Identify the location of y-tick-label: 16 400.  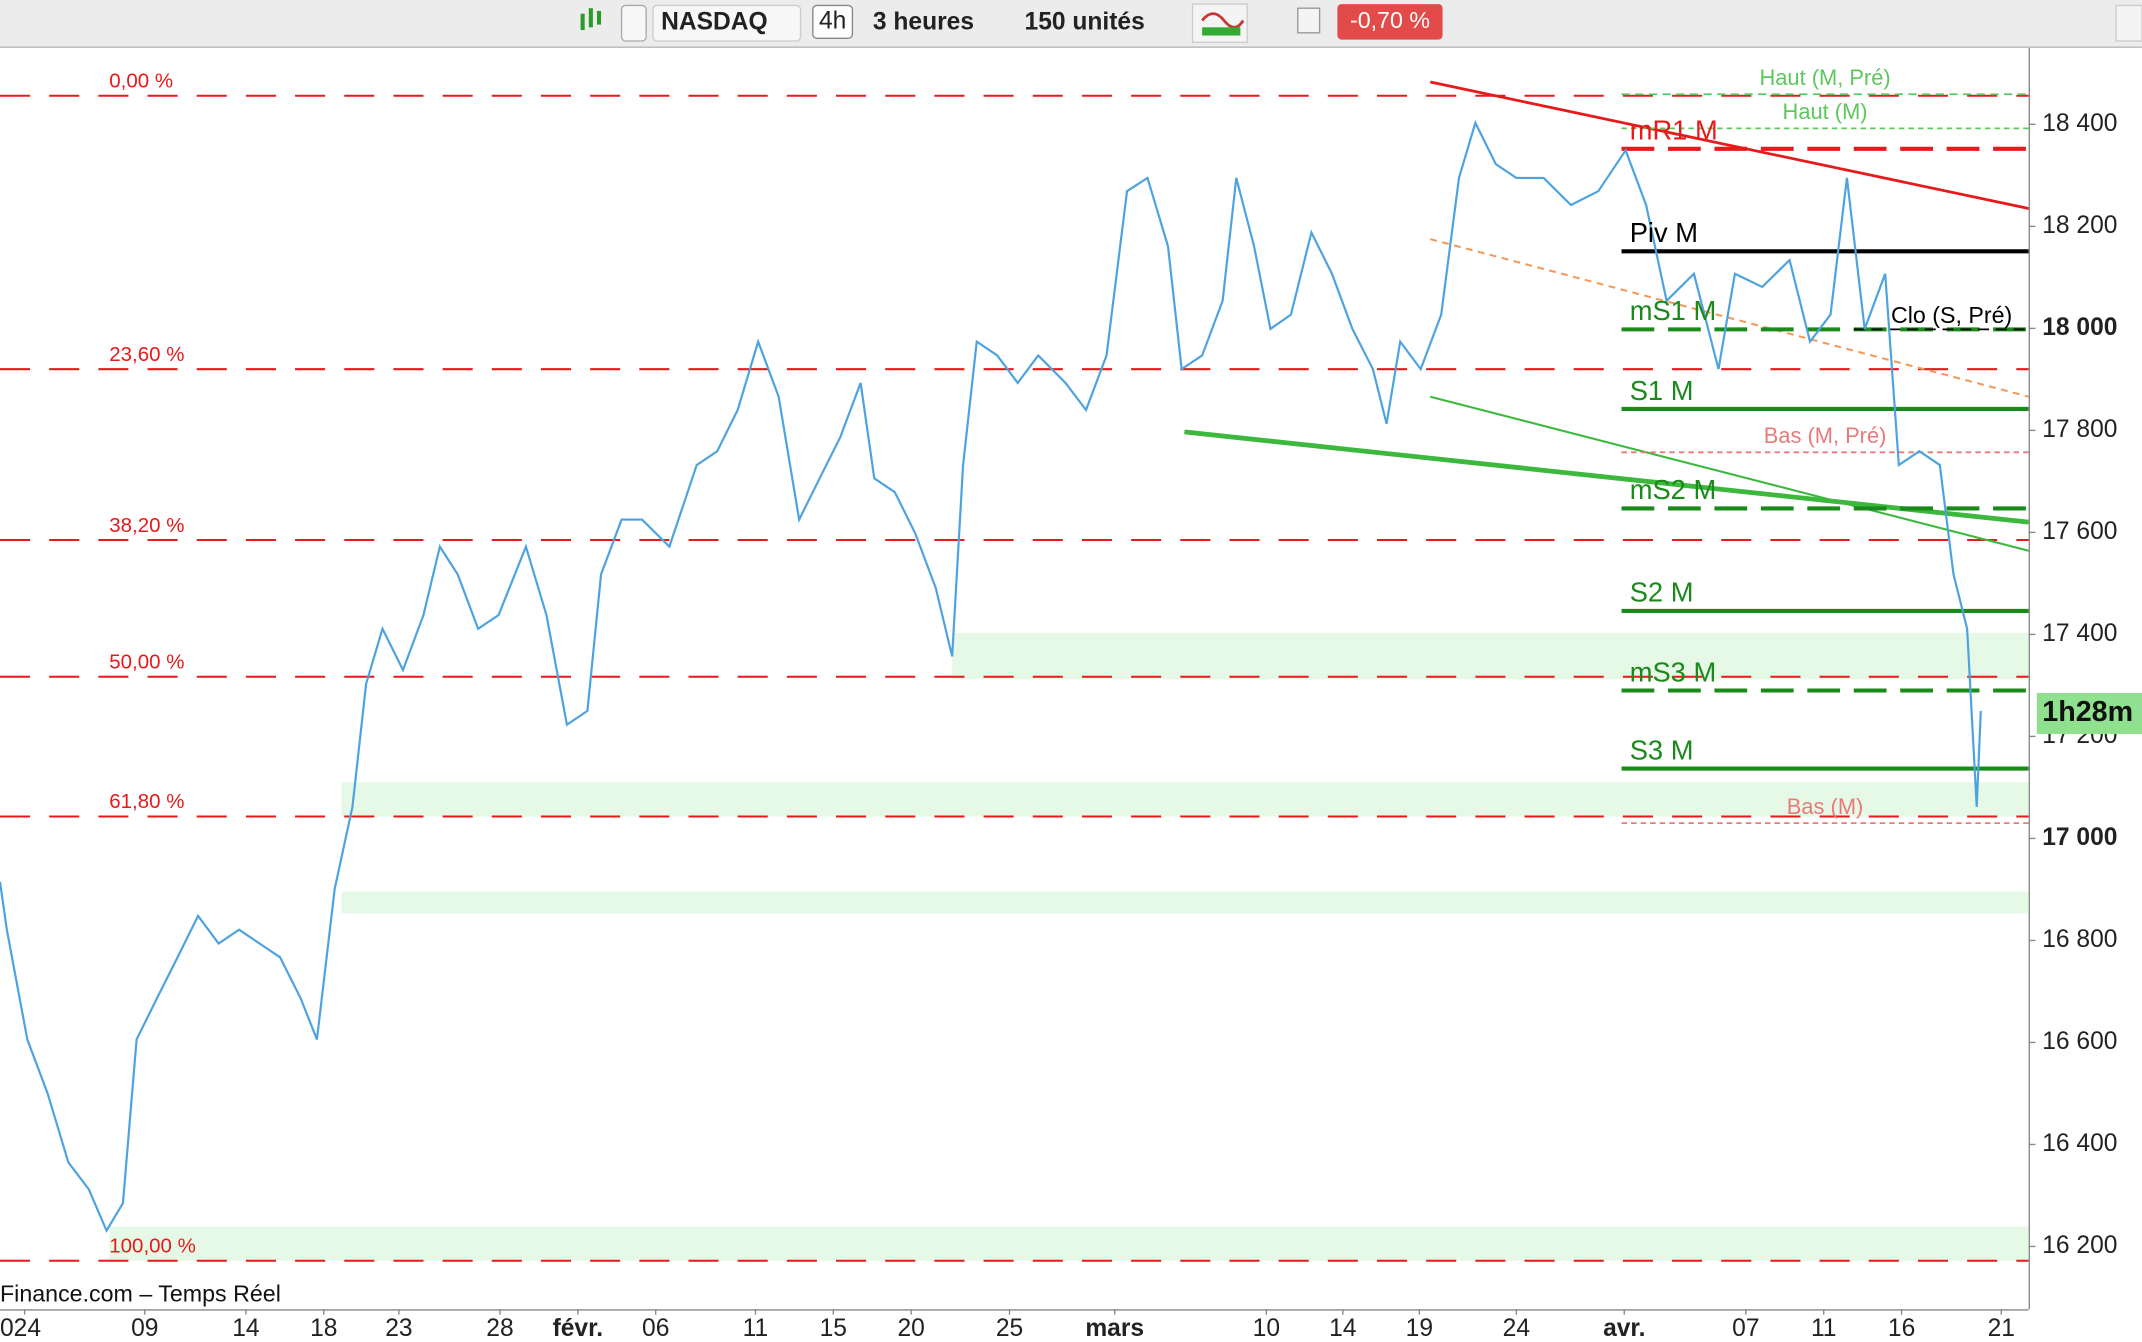
(2079, 1143).